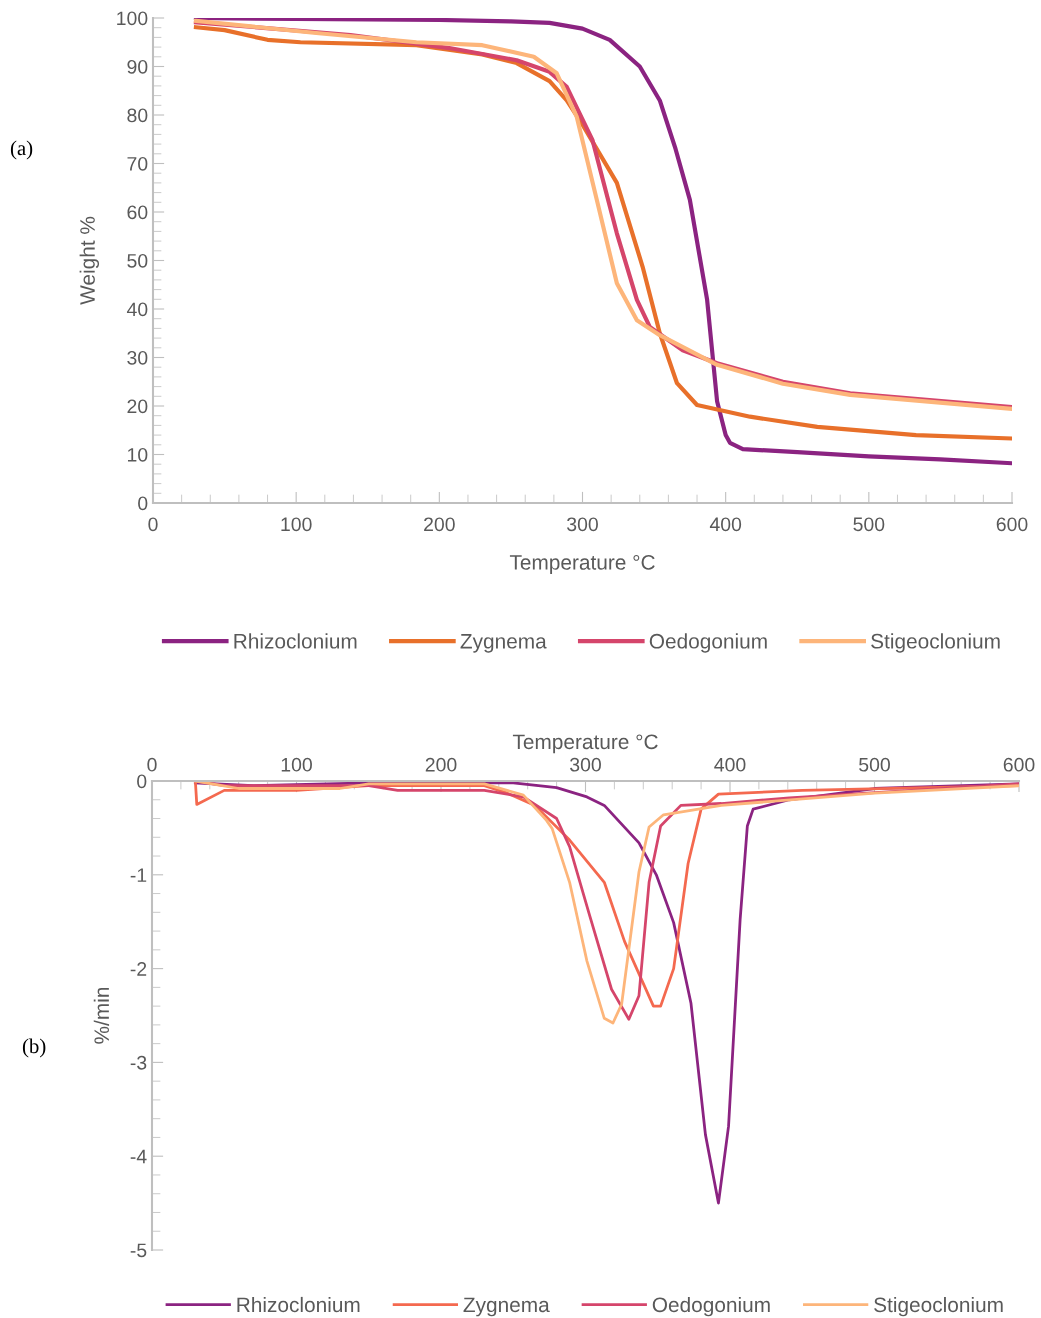 The image size is (1041, 1318). Describe the element at coordinates (137, 260) in the screenshot. I see `y-tick-label: 50` at that location.